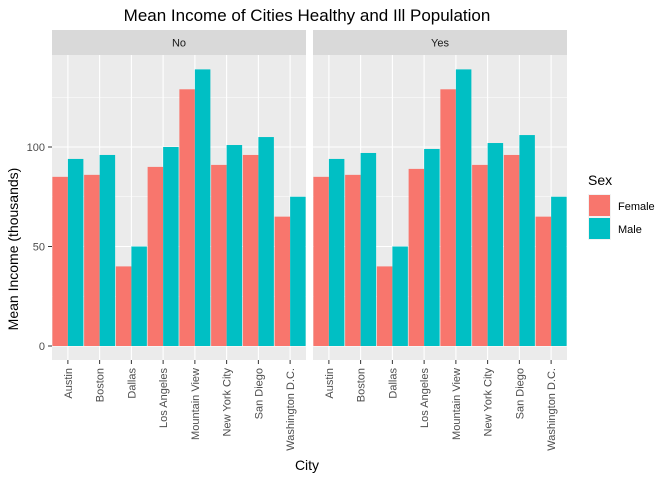  Describe the element at coordinates (636, 207) in the screenshot. I see `legend-label-female: Female` at that location.